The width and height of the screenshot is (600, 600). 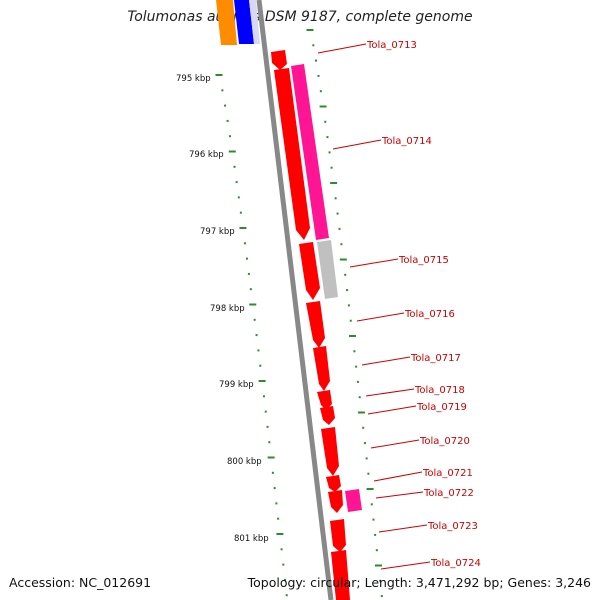 I want to click on gene-label: Tola_0719, so click(x=441, y=407).